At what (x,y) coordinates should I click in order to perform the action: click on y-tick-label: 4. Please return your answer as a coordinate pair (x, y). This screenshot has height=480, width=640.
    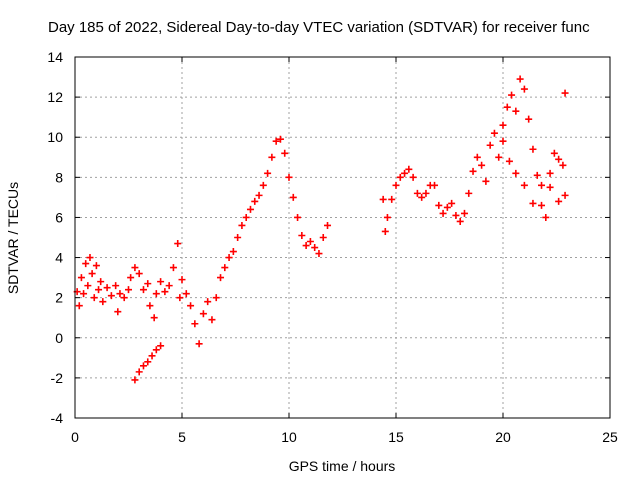
    Looking at the image, I should click on (59, 258).